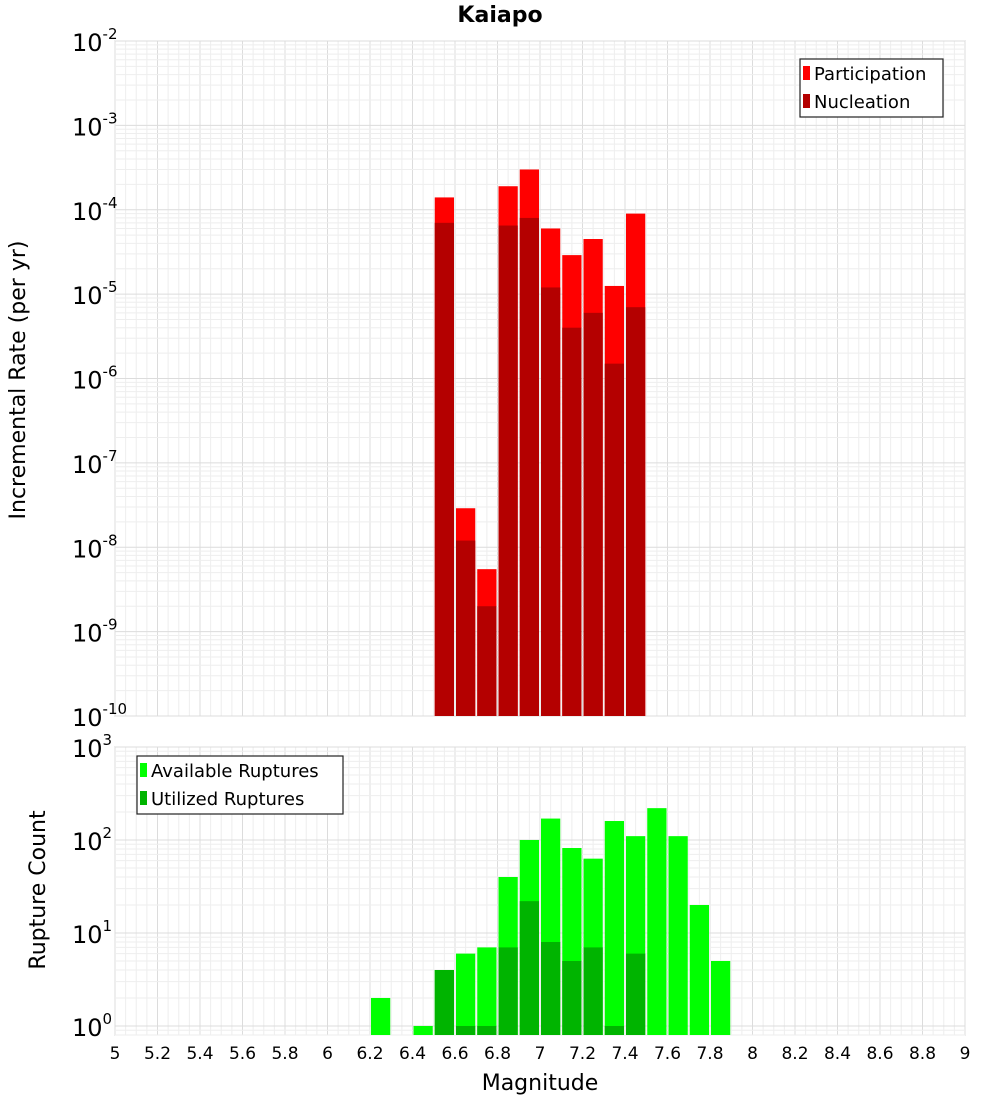 Image resolution: width=1000 pixels, height=1100 pixels. Describe the element at coordinates (870, 74) in the screenshot. I see `legend-label-participation: Participation` at that location.